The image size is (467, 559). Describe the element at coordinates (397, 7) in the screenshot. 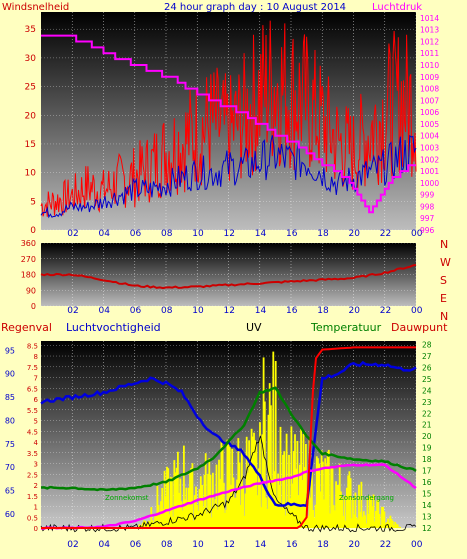

I see `pressure-title: Luchtdruk` at that location.